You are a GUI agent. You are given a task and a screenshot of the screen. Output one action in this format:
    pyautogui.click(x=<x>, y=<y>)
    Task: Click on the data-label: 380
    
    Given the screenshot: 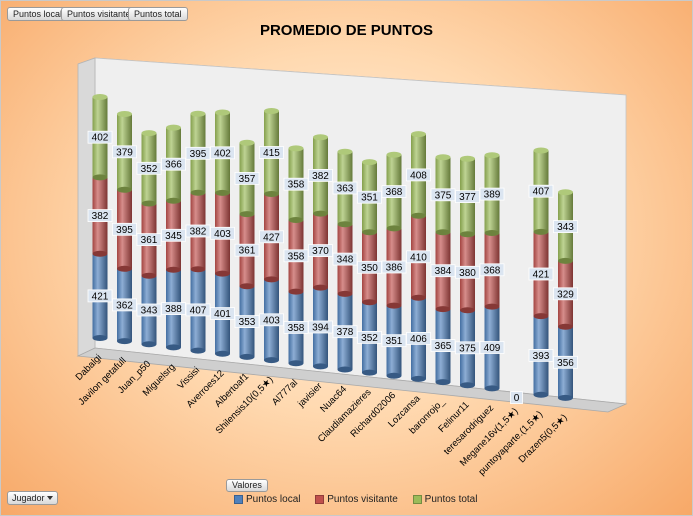 What is the action you would take?
    pyautogui.click(x=467, y=273)
    